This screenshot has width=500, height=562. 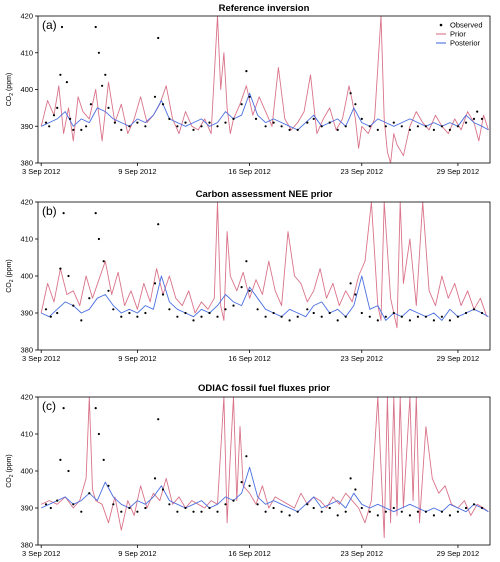 I want to click on y-tick-label: 380, so click(x=26, y=350).